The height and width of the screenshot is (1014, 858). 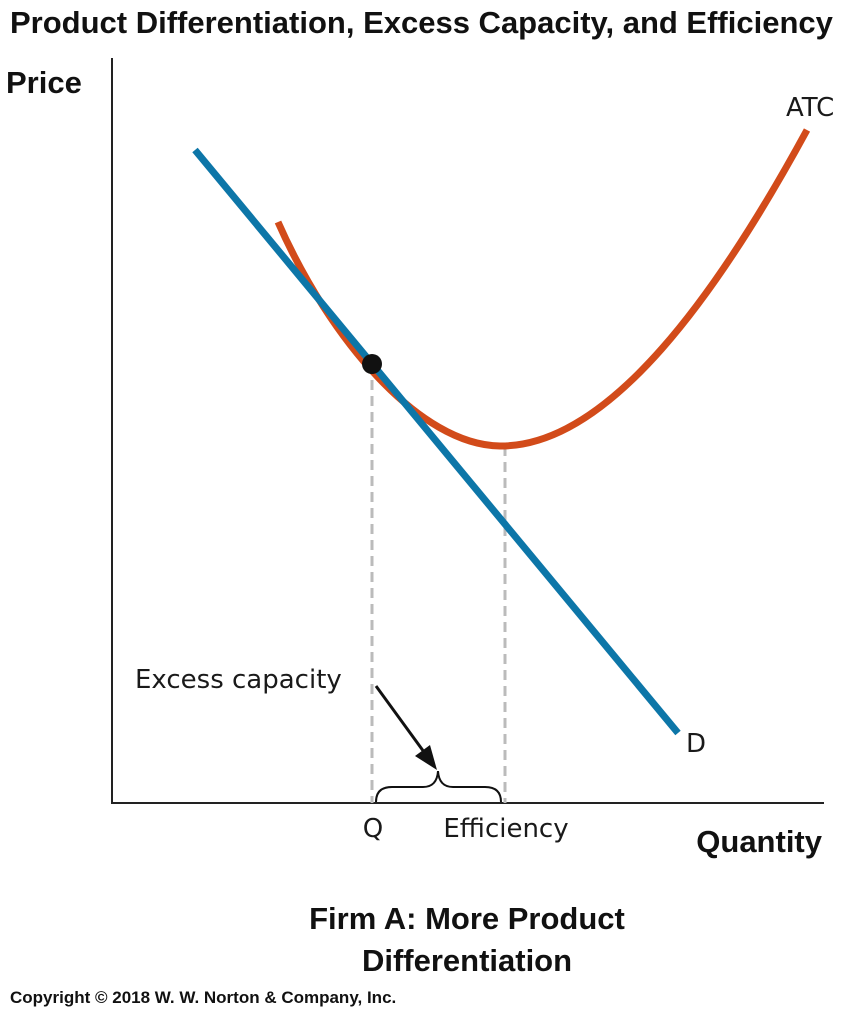 I want to click on excess-capacity-arrow, so click(x=400, y=719).